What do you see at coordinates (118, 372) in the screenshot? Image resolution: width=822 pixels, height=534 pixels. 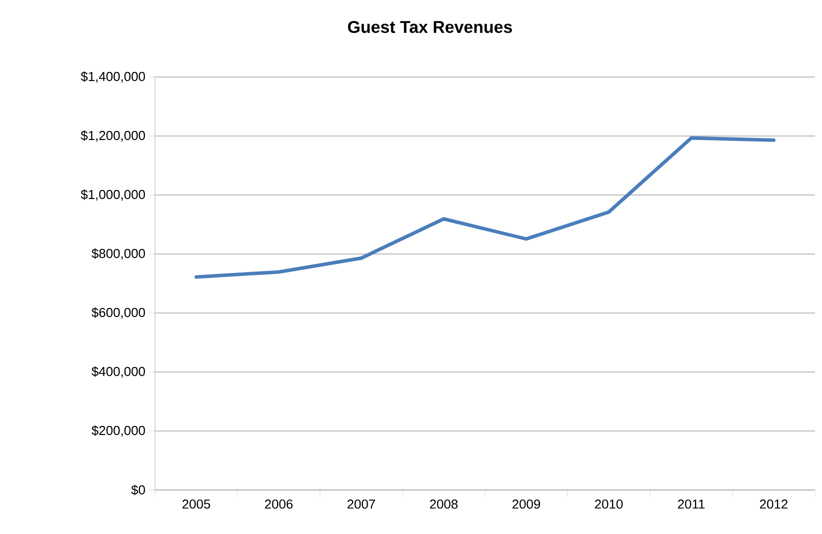 I see `y-tick-label: $400,000` at bounding box center [118, 372].